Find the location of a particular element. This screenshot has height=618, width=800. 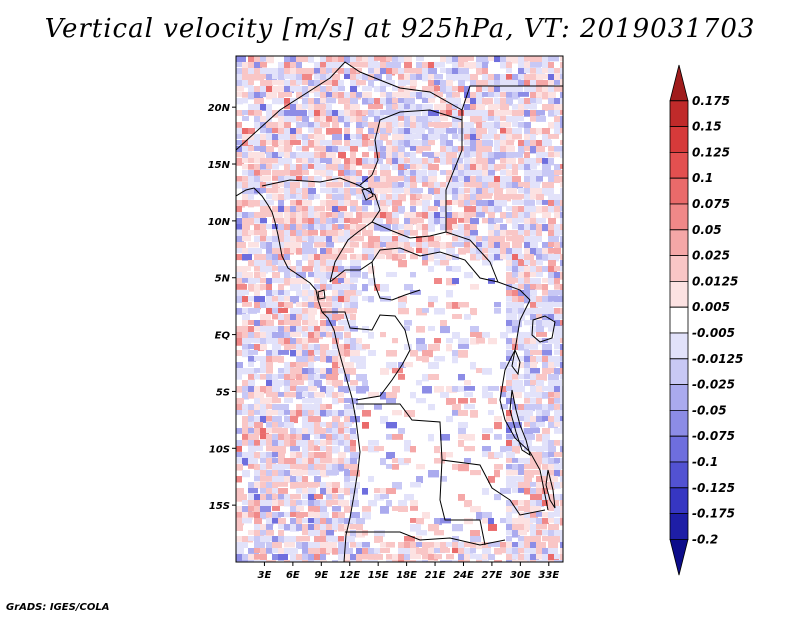

lon-tick-label: 24E is located at coordinates (463, 575).